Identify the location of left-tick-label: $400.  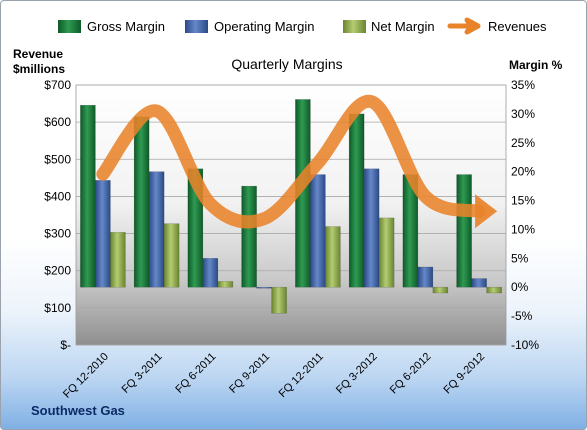
(57, 196).